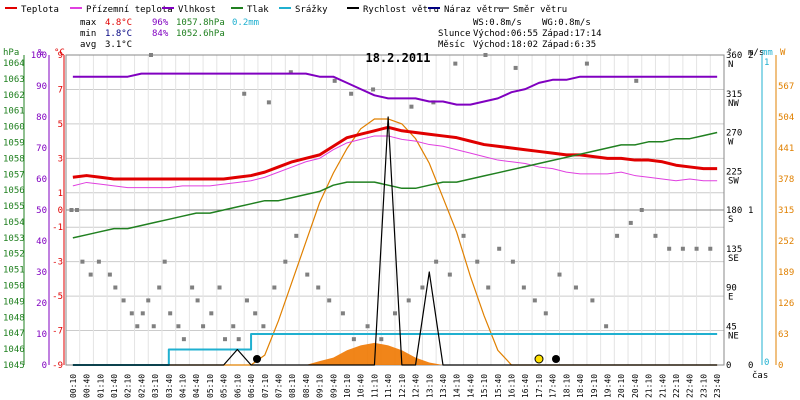  Describe the element at coordinates (734, 134) in the screenshot. I see `direction-tick-label: 270` at that location.